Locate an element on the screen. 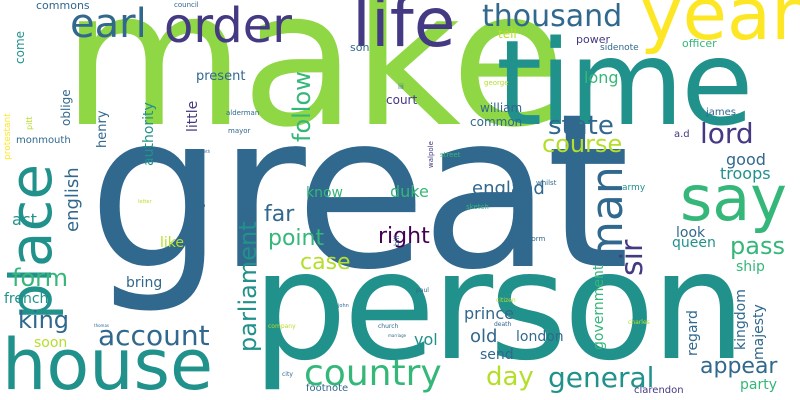 This screenshot has height=400, width=800. word-say: say is located at coordinates (733, 198).